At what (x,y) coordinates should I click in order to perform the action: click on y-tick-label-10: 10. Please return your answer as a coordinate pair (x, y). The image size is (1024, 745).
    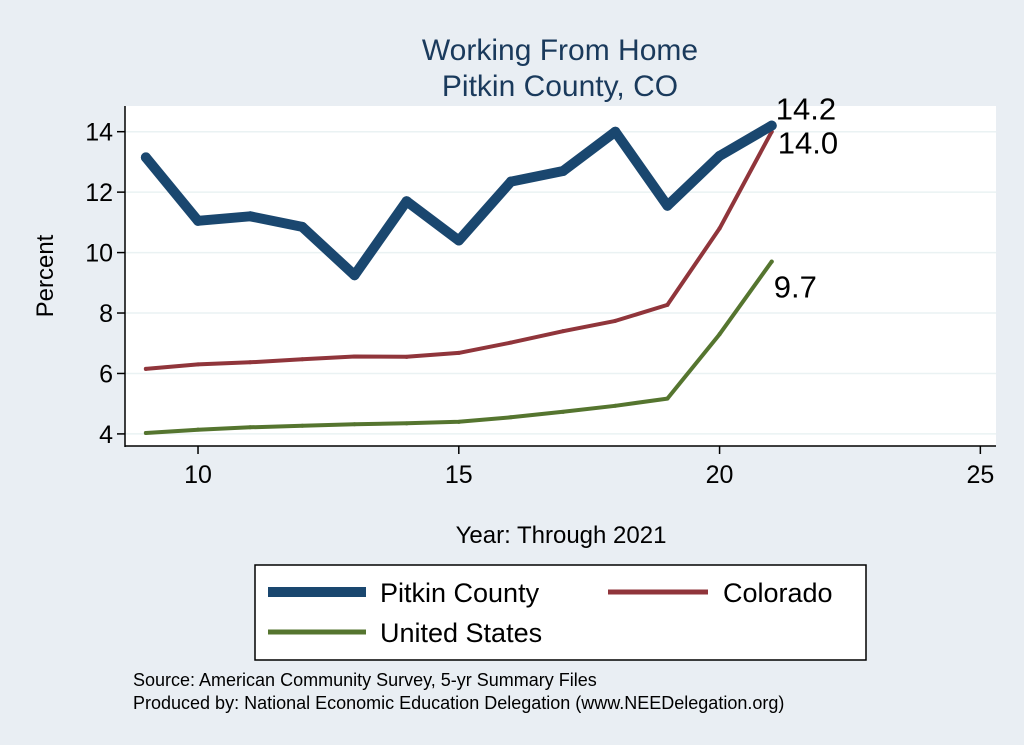
    Looking at the image, I should click on (99, 254).